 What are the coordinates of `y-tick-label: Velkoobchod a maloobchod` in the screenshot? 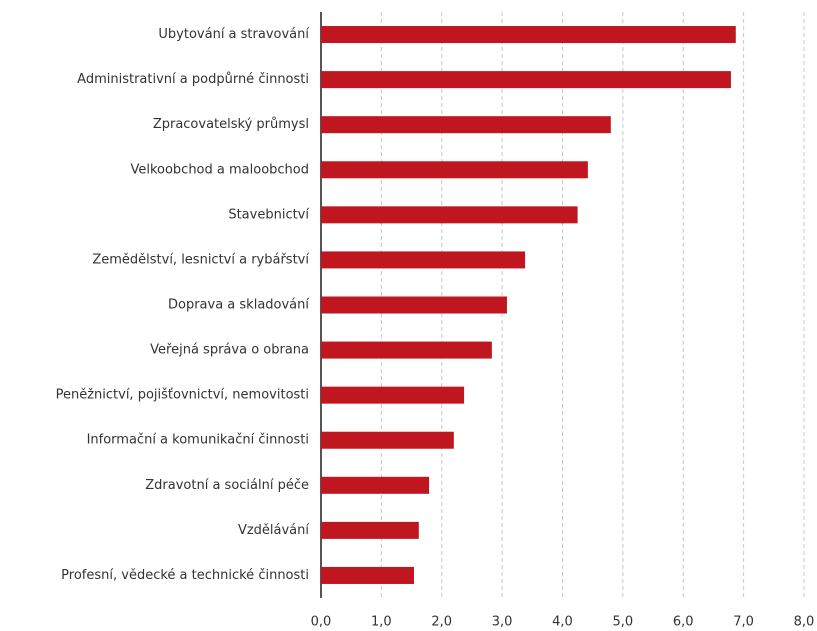 It's located at (219, 169).